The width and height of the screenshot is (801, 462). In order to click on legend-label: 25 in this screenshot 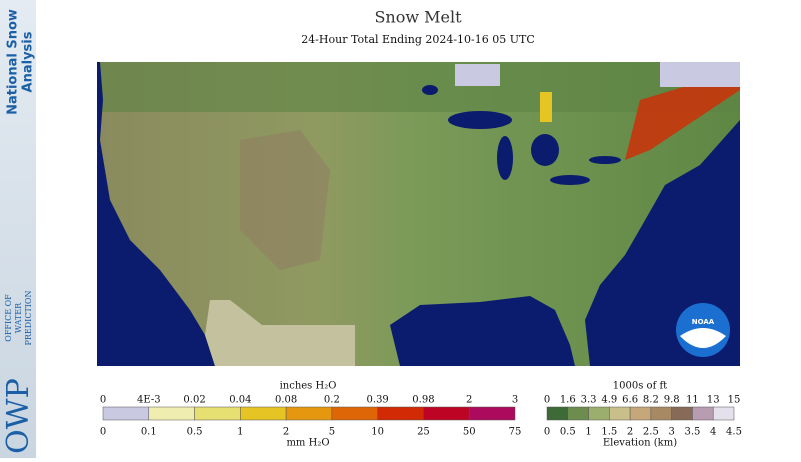, I will do `click(423, 432)`.